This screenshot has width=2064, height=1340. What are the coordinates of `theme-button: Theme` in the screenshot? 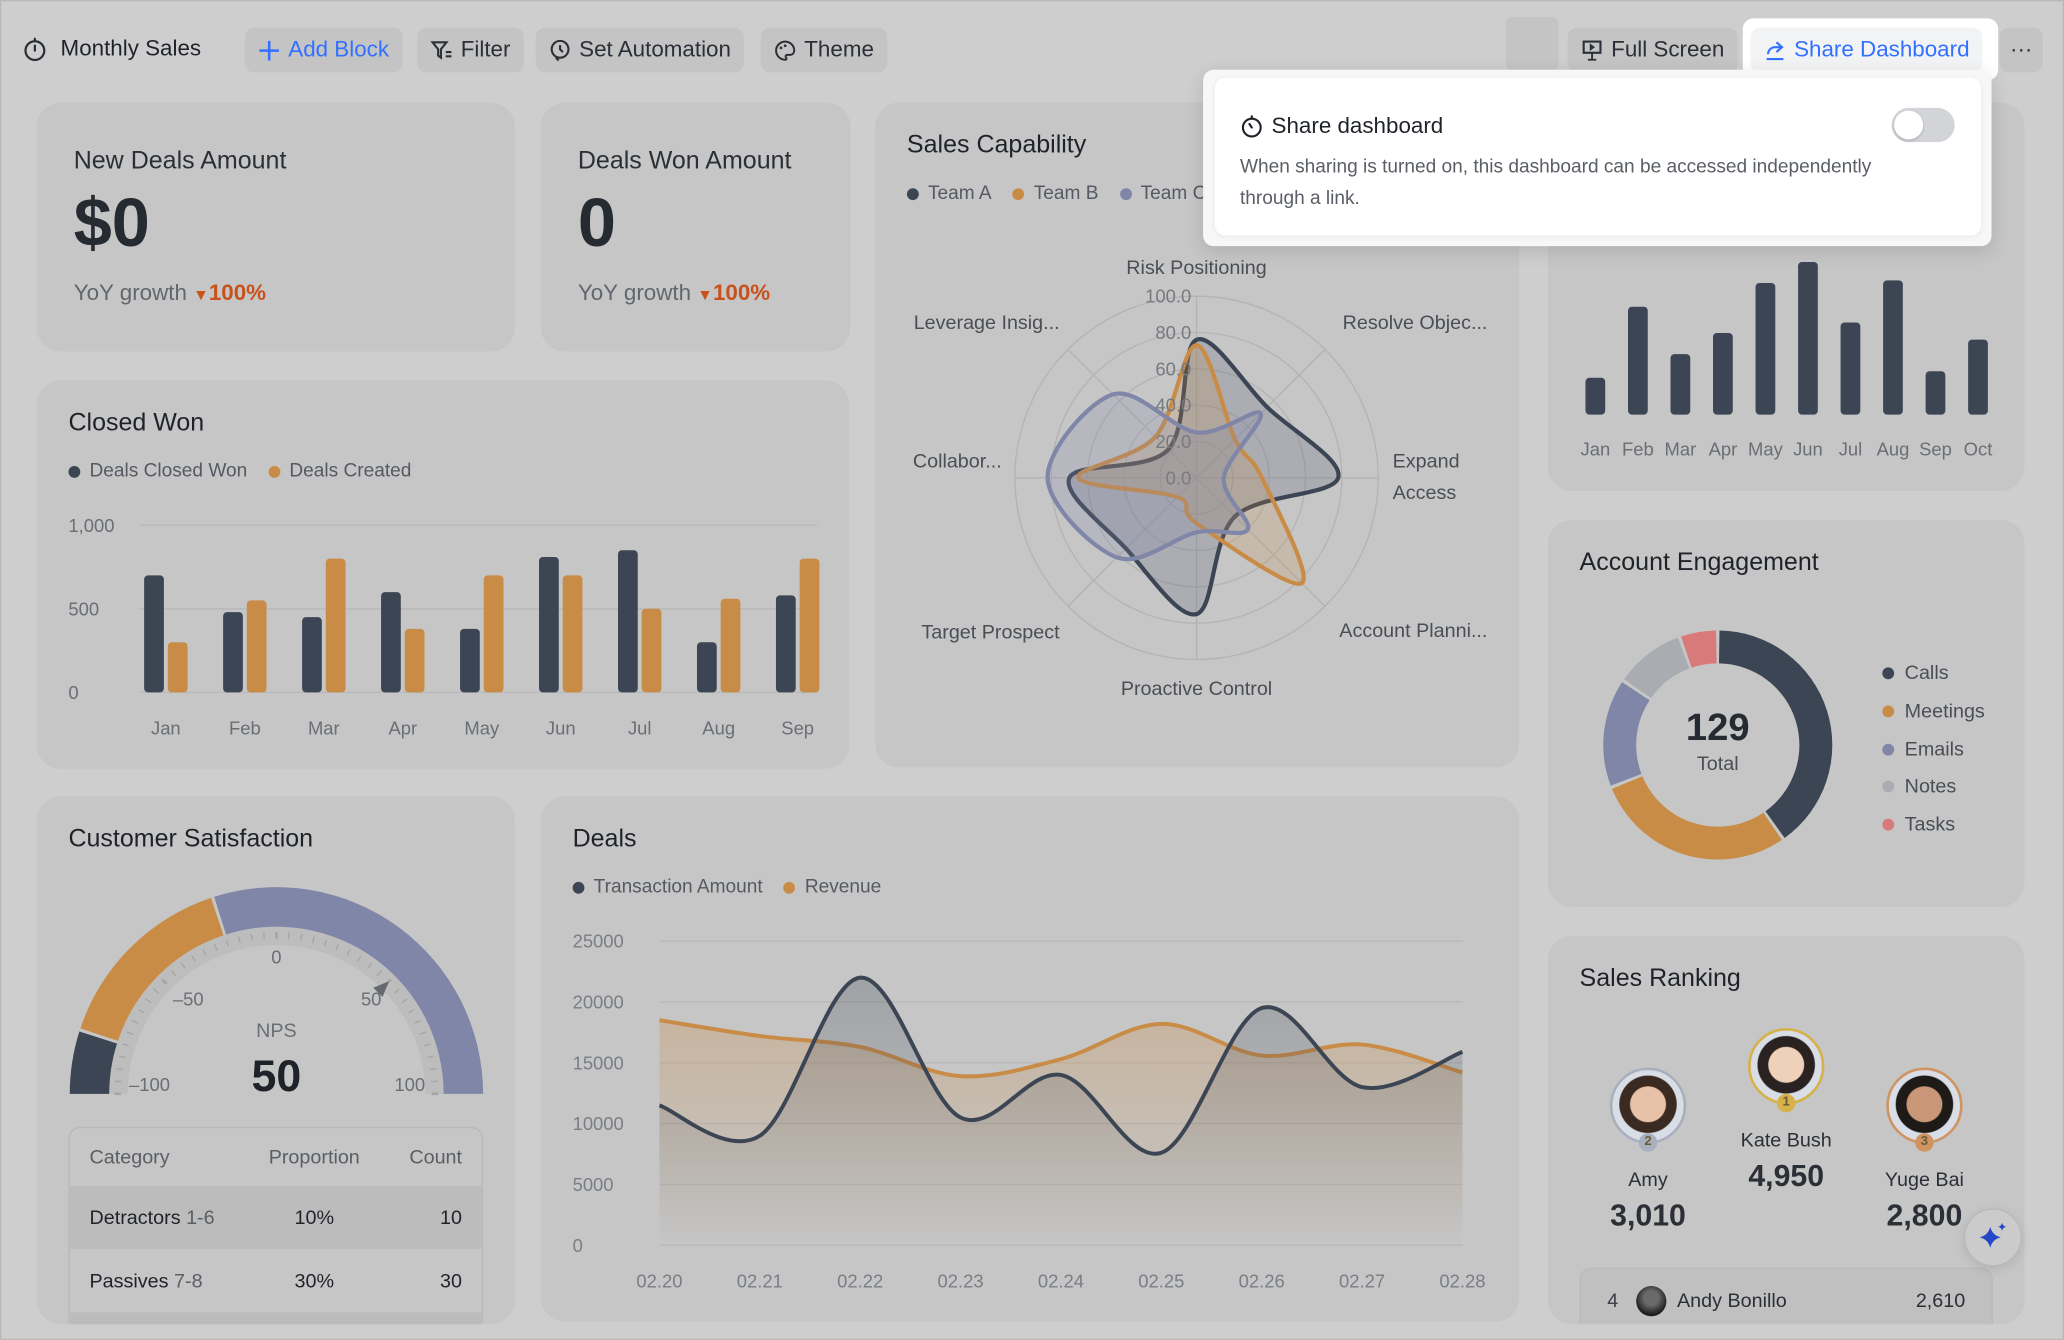 It's located at (824, 50).